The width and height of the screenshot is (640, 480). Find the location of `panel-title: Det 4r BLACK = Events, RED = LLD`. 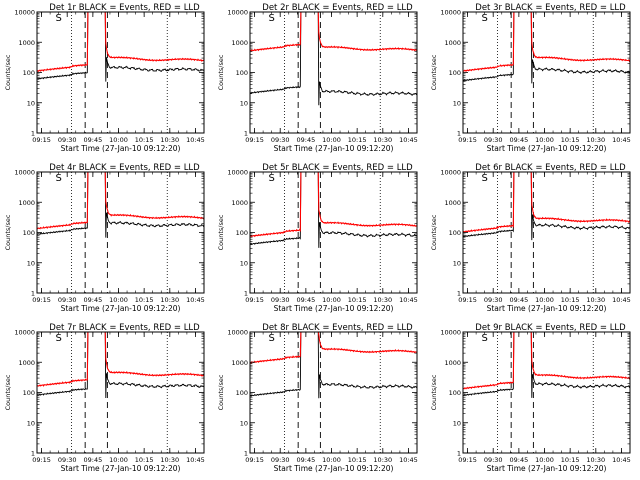

panel-title: Det 4r BLACK = Events, RED = LLD is located at coordinates (124, 168).